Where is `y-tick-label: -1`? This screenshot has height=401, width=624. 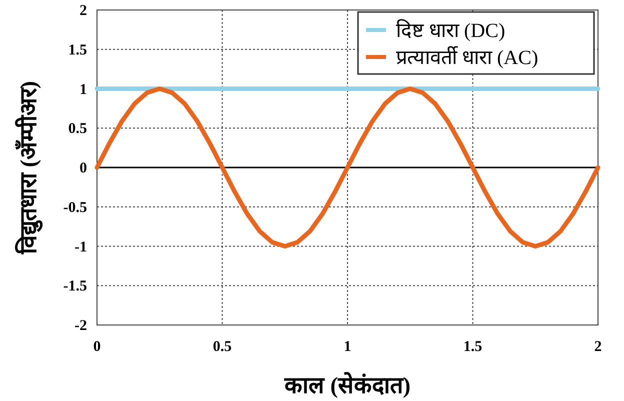 y-tick-label: -1 is located at coordinates (80, 247).